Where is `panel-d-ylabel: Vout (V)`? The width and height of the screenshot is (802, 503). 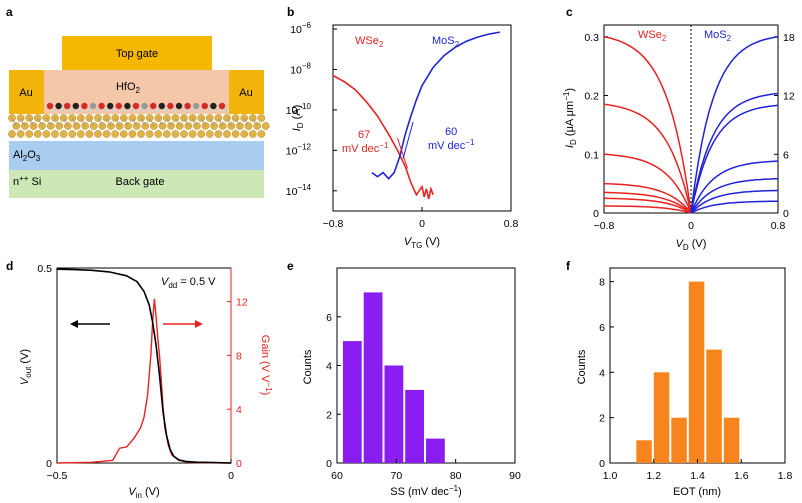 panel-d-ylabel: Vout (V) is located at coordinates (26, 367).